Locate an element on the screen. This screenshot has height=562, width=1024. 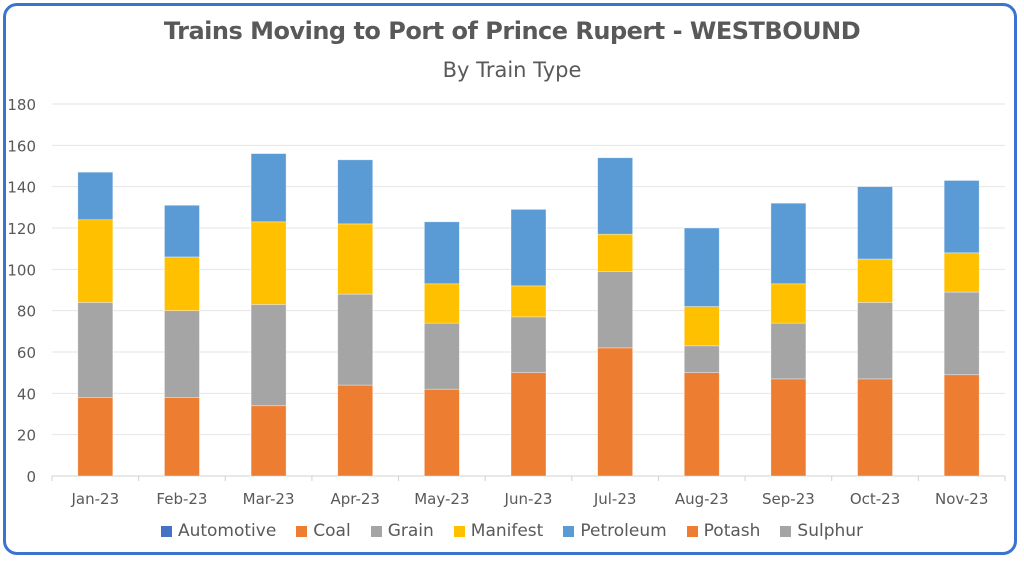
legend-item: Coal is located at coordinates (323, 531).